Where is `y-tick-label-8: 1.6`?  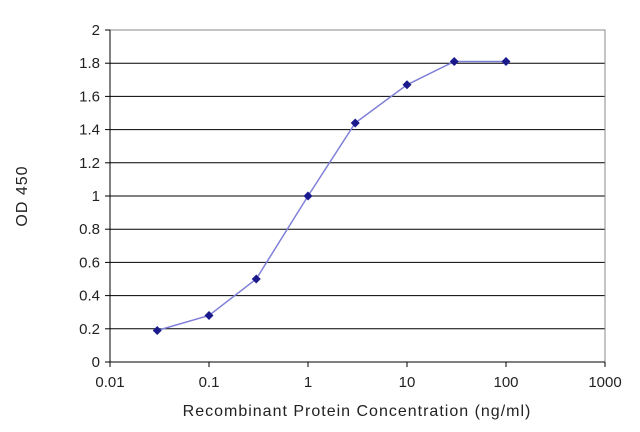 y-tick-label-8: 1.6 is located at coordinates (89, 96).